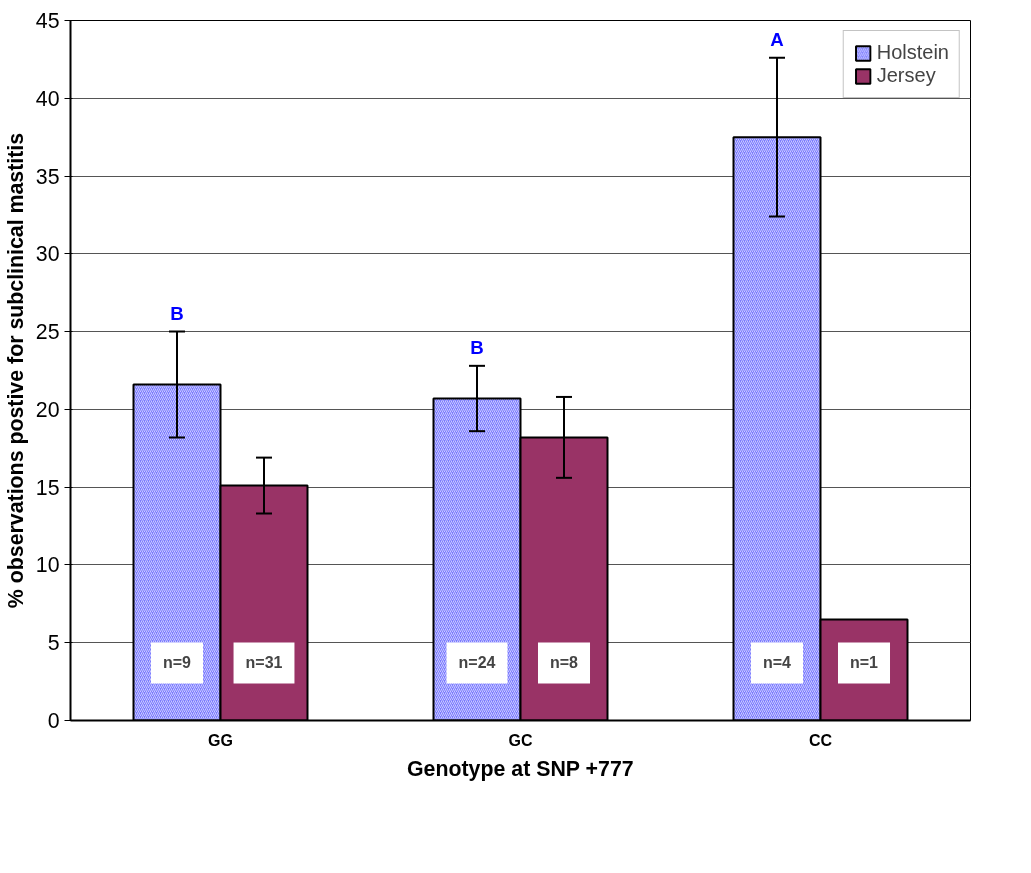 The height and width of the screenshot is (873, 1031). What do you see at coordinates (53, 643) in the screenshot?
I see `y-tick-label: 5` at bounding box center [53, 643].